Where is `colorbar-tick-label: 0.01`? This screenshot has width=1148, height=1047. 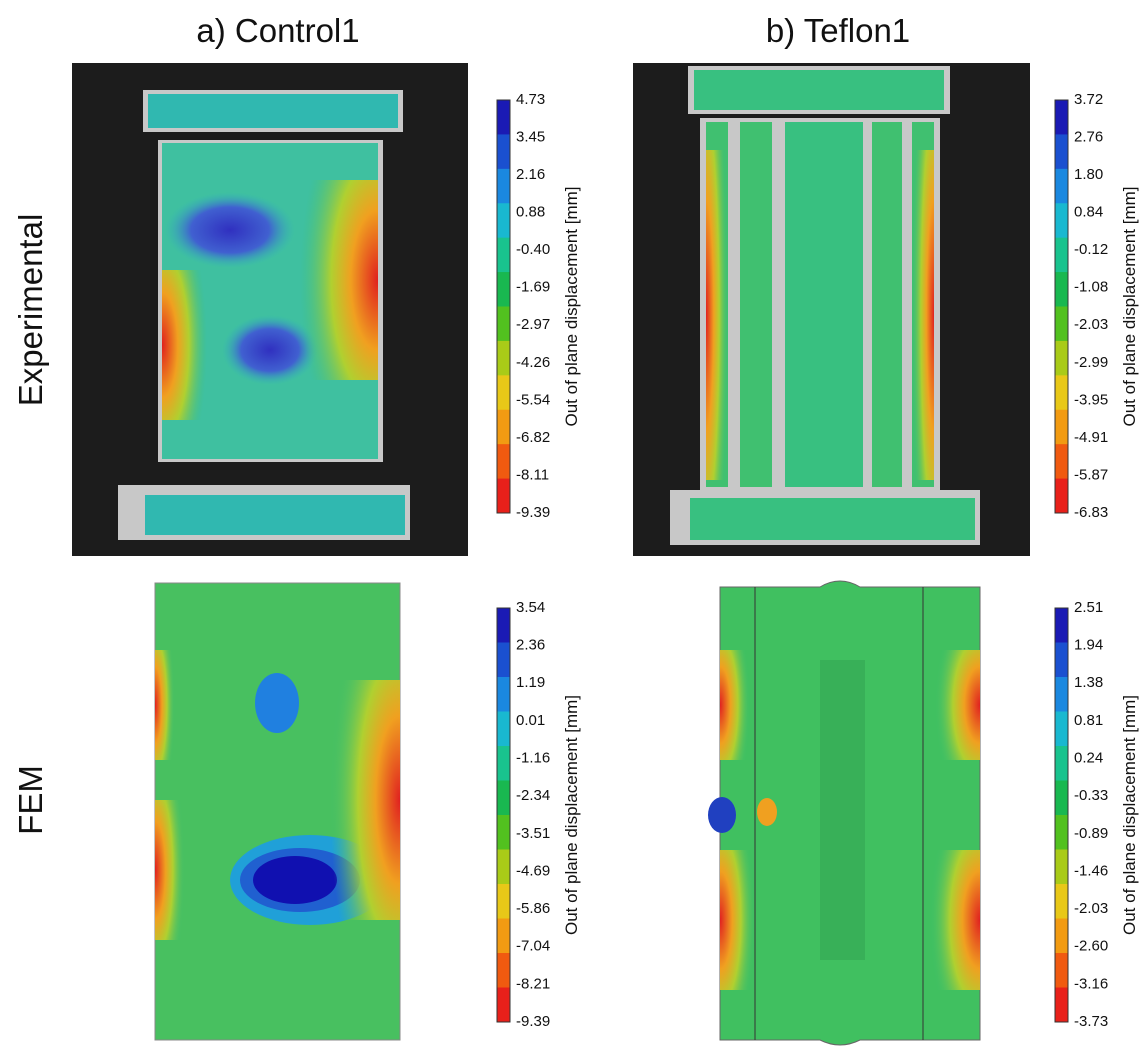
colorbar-tick-label: 0.01 is located at coordinates (530, 720).